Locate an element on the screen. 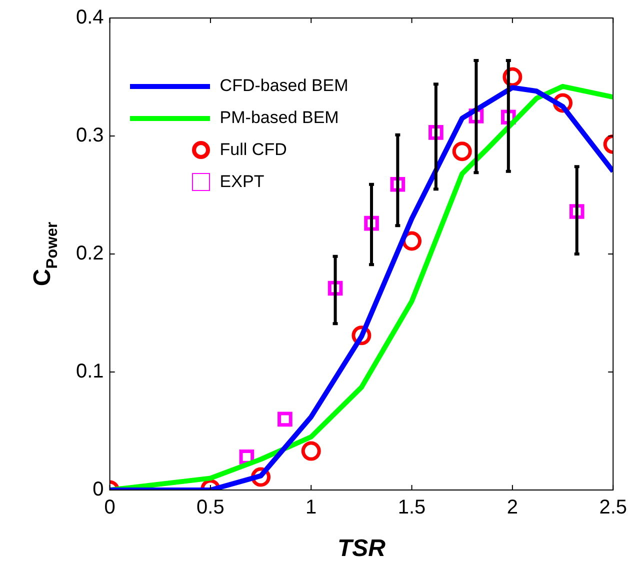  legend-label: EXPT is located at coordinates (242, 182).